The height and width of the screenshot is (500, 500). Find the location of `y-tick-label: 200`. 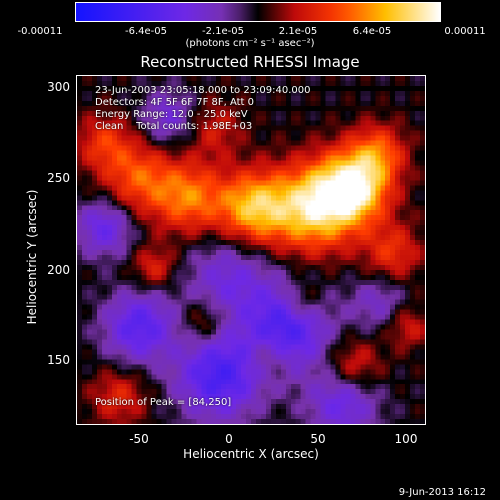

y-tick-label: 200 is located at coordinates (58, 270).